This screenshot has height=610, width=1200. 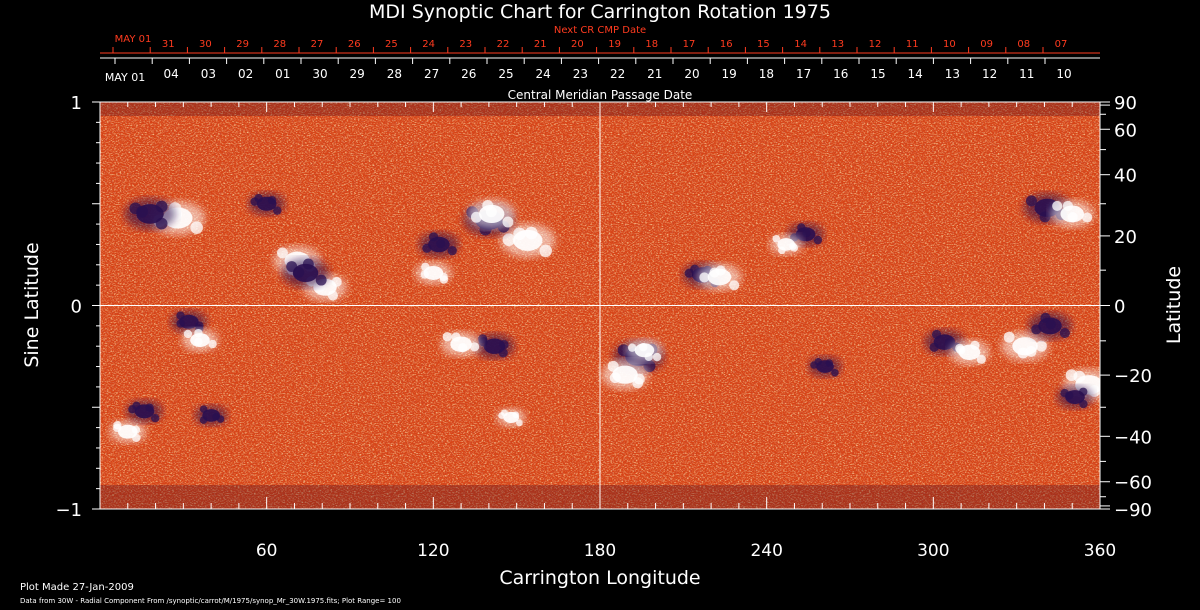 What do you see at coordinates (1026, 74) in the screenshot?
I see `cmp-date-label: 11` at bounding box center [1026, 74].